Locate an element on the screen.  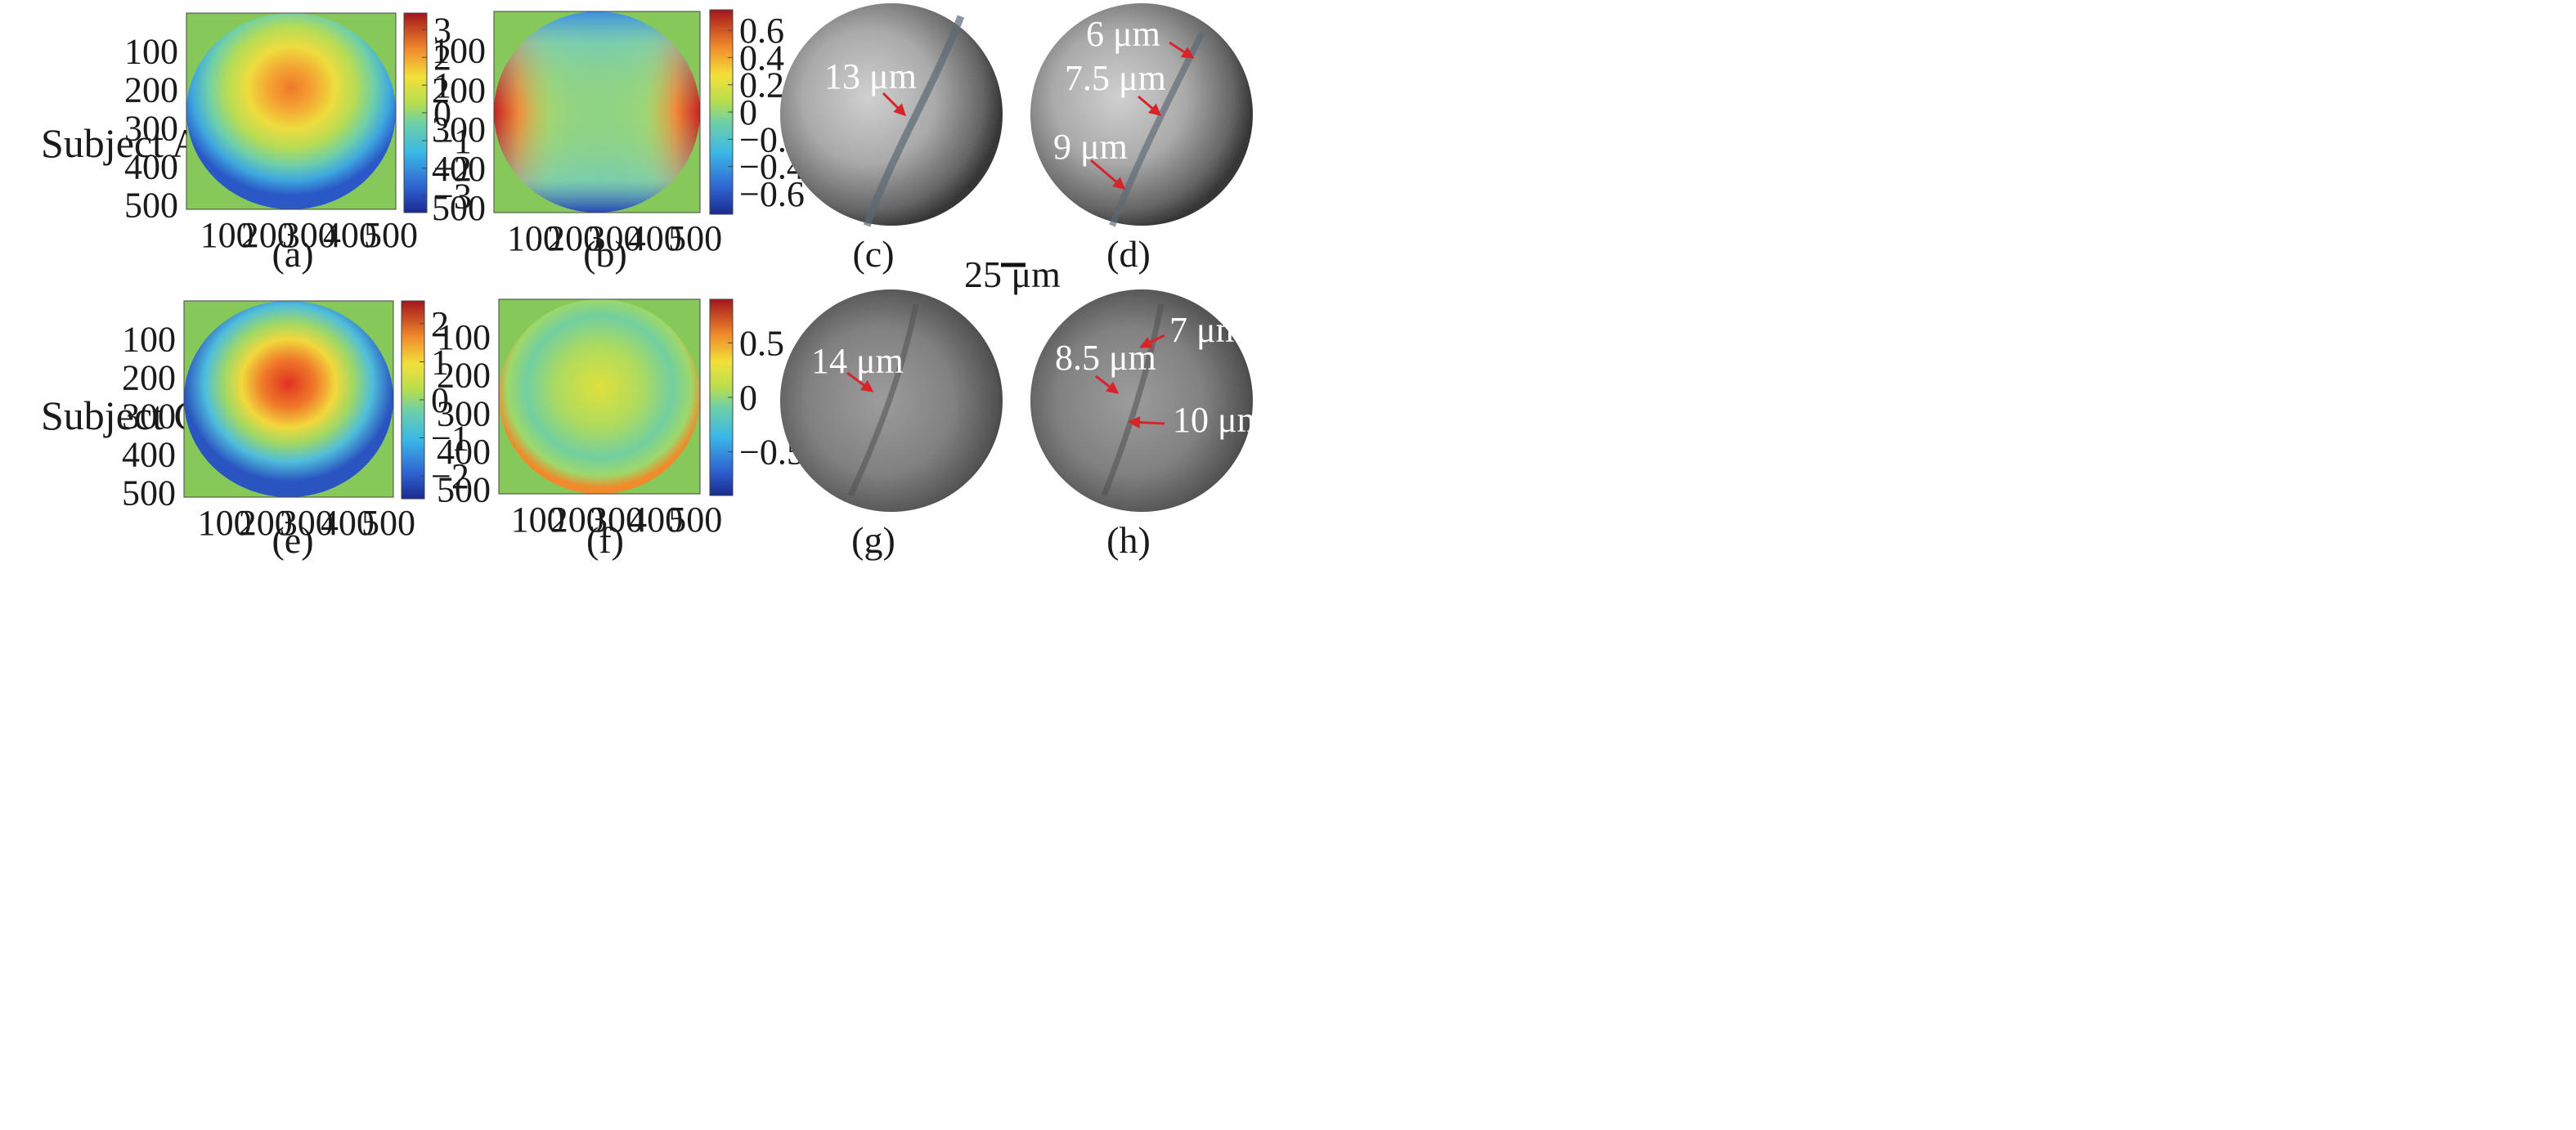
caption-h: (h) is located at coordinates (1128, 540).